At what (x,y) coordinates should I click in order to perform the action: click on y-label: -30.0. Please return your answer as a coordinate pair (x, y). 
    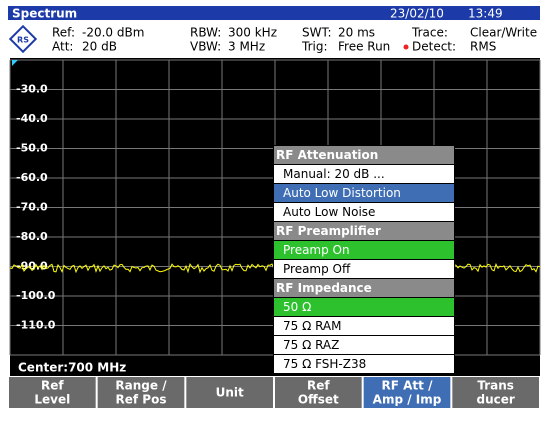
    Looking at the image, I should click on (32, 89).